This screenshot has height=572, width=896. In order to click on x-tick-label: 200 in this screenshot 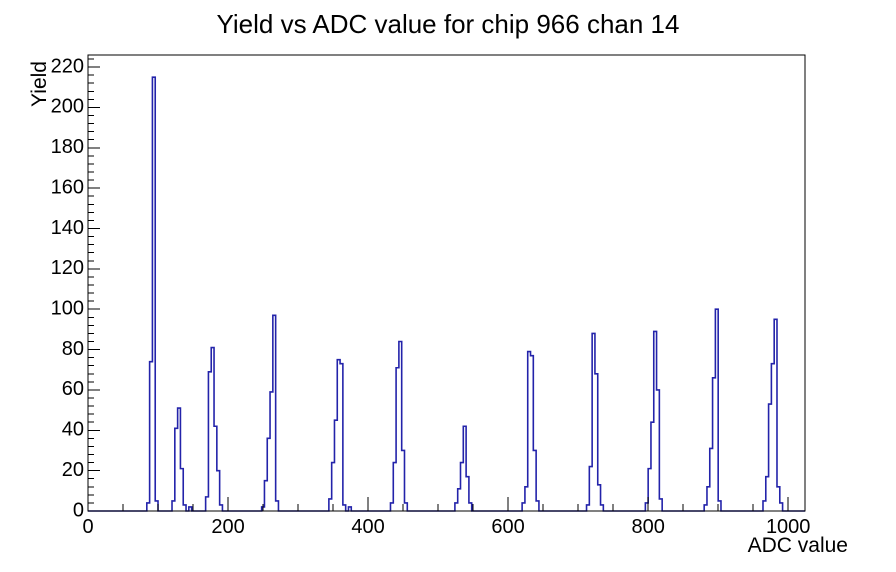, I will do `click(227, 527)`.